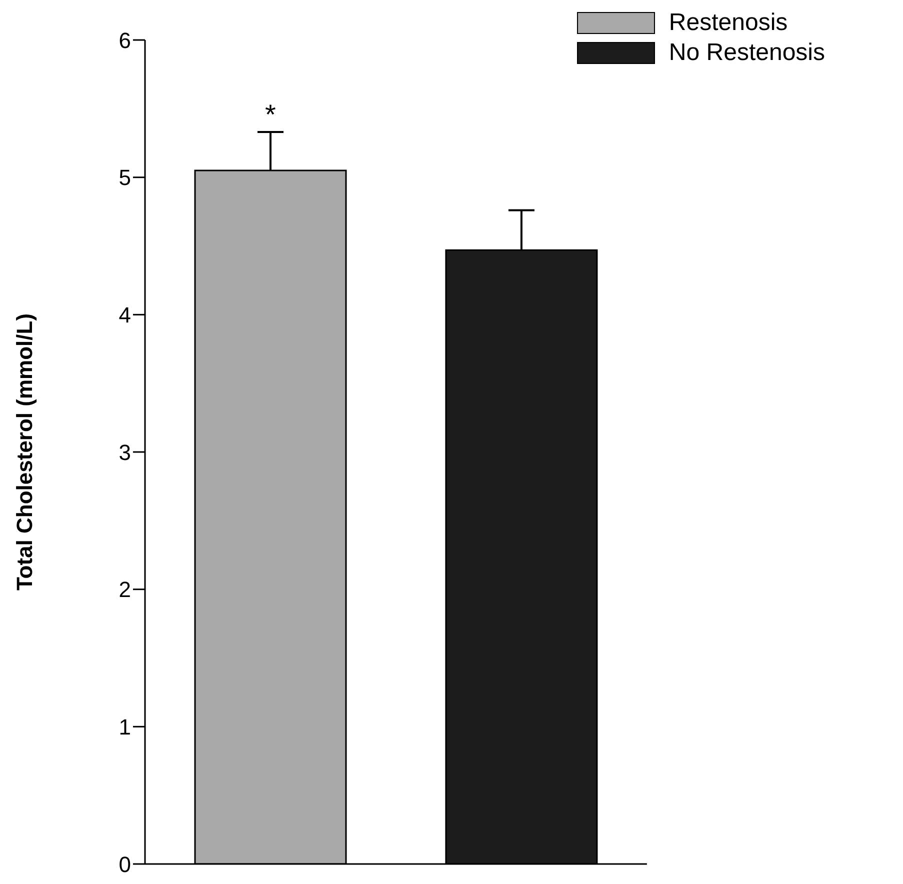 This screenshot has height=884, width=903. I want to click on annotation: *, so click(270, 114).